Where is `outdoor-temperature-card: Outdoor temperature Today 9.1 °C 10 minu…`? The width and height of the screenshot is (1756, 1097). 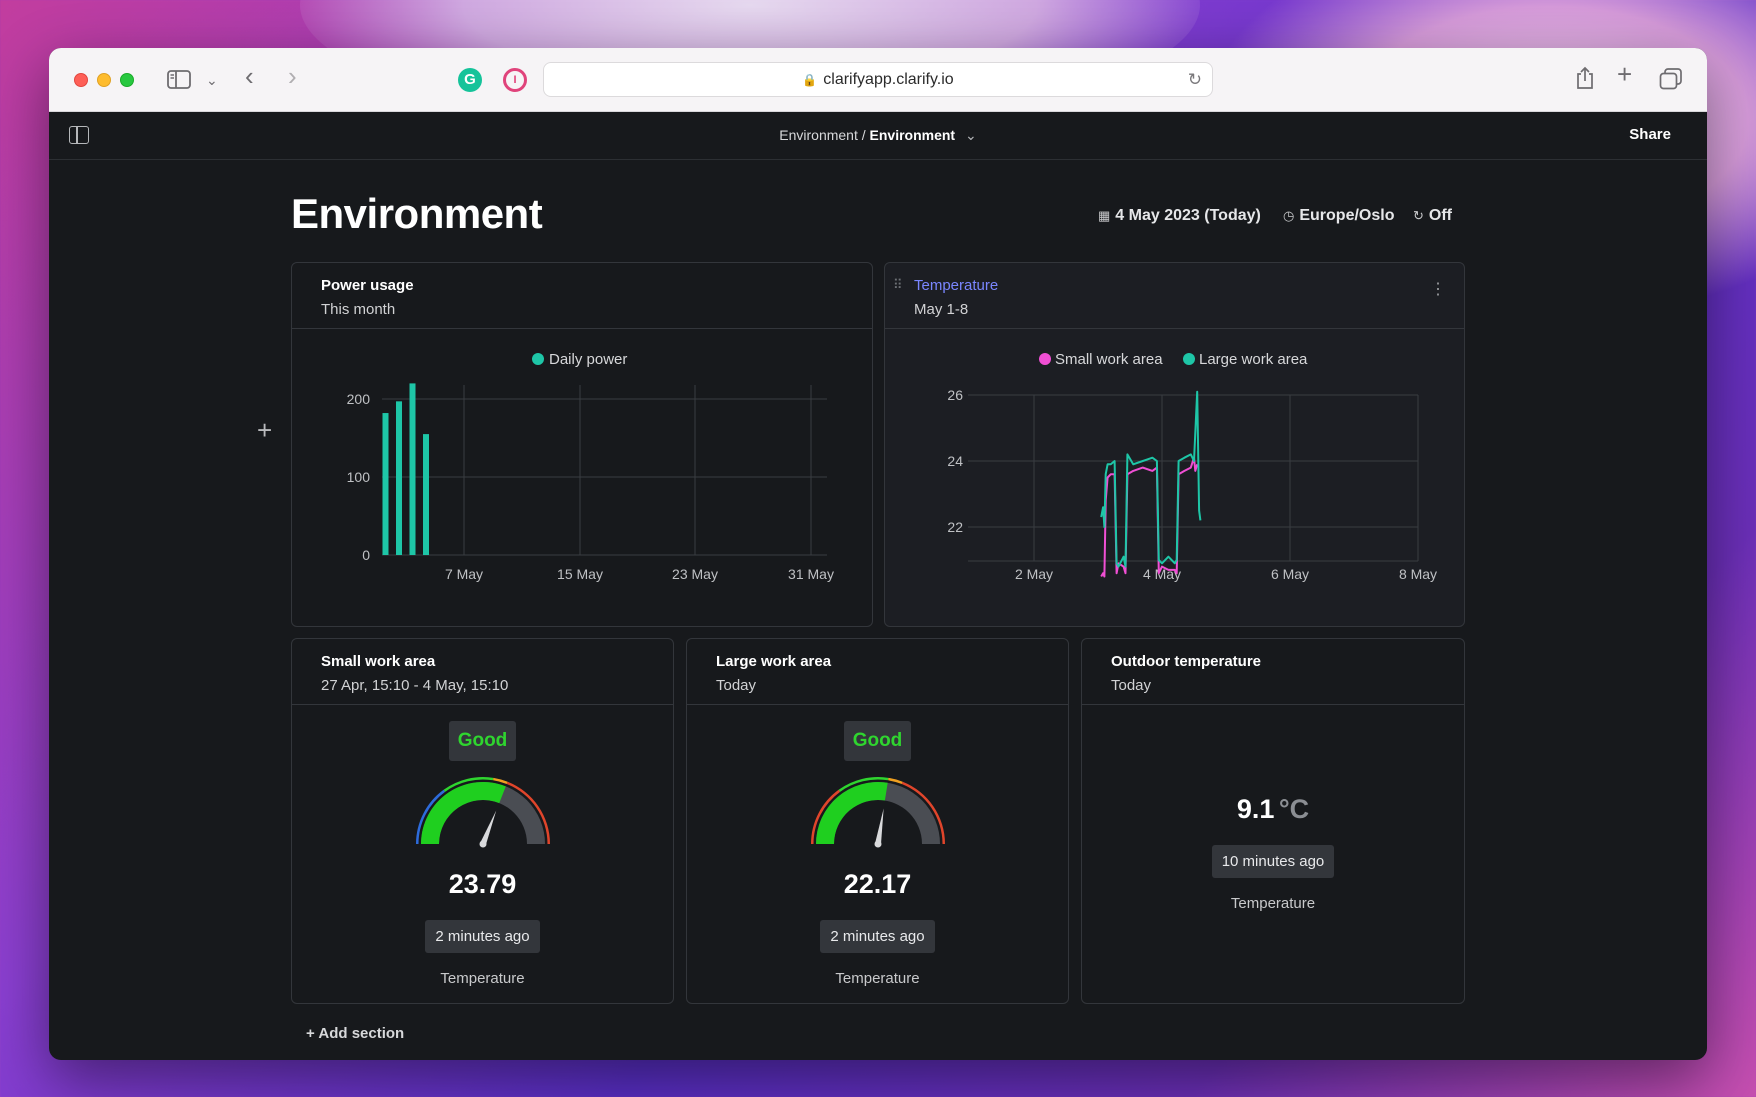 outdoor-temperature-card: Outdoor temperature Today 9.1 °C 10 minu… is located at coordinates (1273, 821).